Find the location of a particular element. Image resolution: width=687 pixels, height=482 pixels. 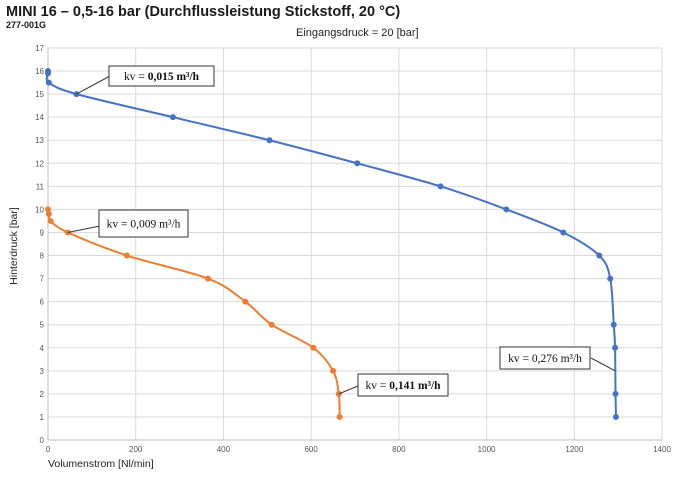

y-tick-label: 3 is located at coordinates (42, 371).